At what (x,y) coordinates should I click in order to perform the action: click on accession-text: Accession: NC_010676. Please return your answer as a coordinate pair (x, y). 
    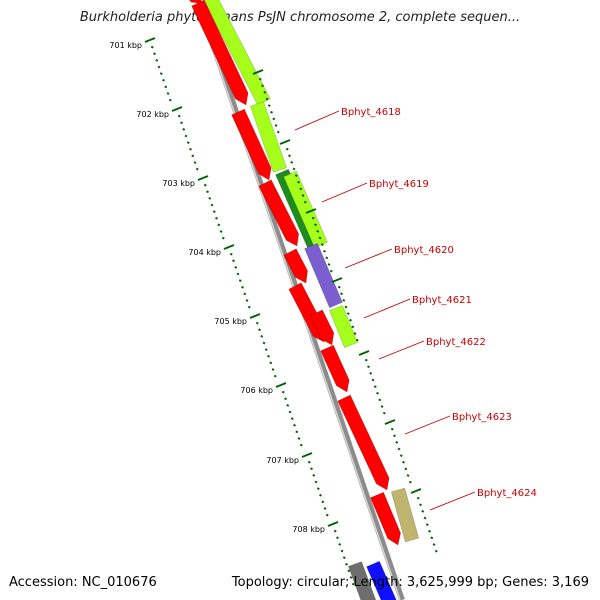
    Looking at the image, I should click on (83, 582).